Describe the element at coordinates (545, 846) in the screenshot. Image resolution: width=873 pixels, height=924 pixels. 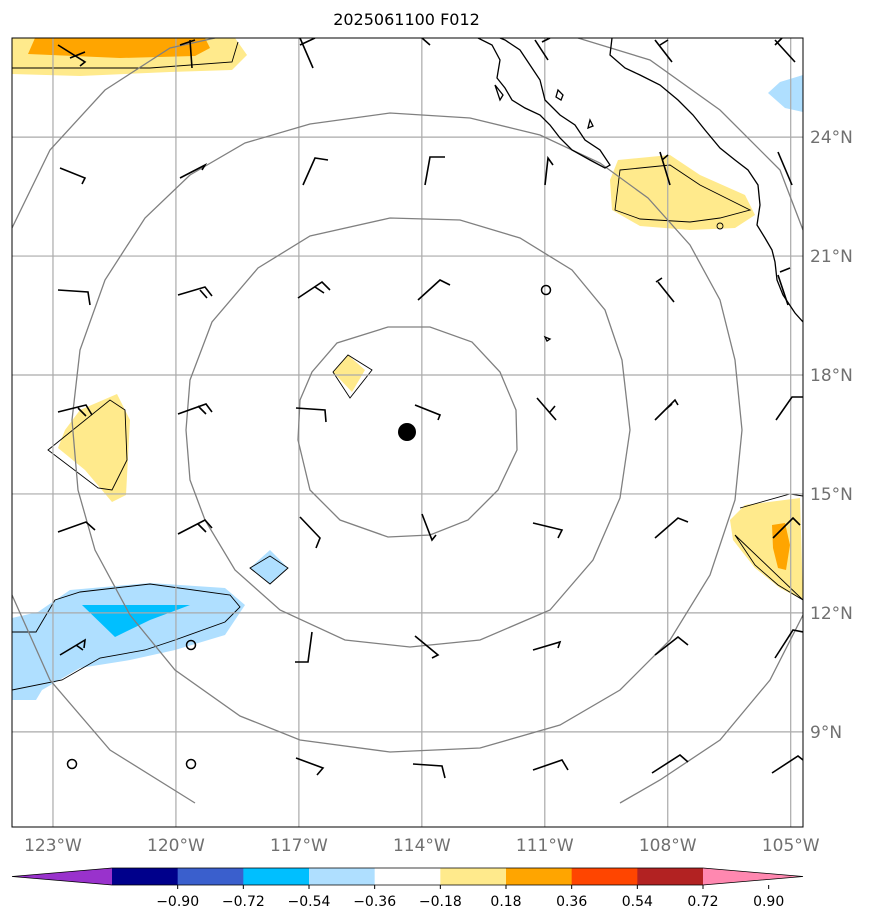
I see `longitude-tick-label: 111°W` at that location.